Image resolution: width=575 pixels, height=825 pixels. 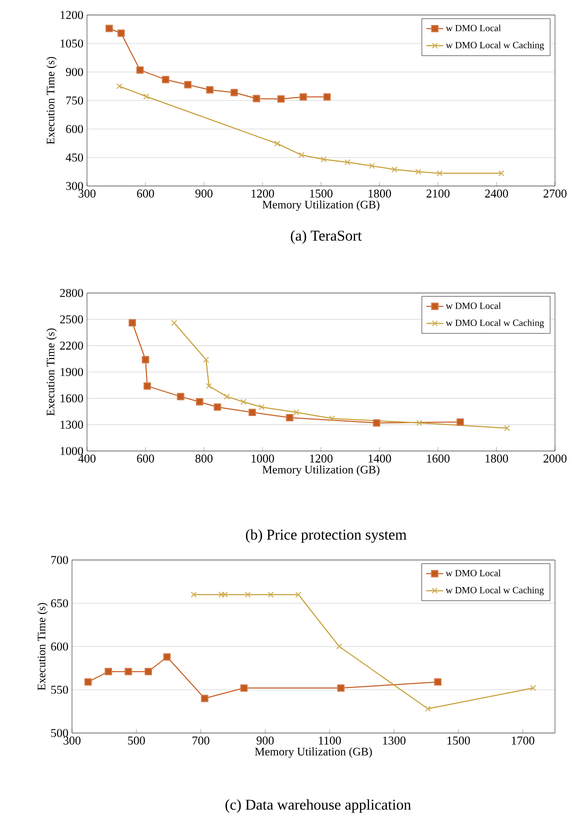 I want to click on x-tick-label: 300, so click(x=87, y=194).